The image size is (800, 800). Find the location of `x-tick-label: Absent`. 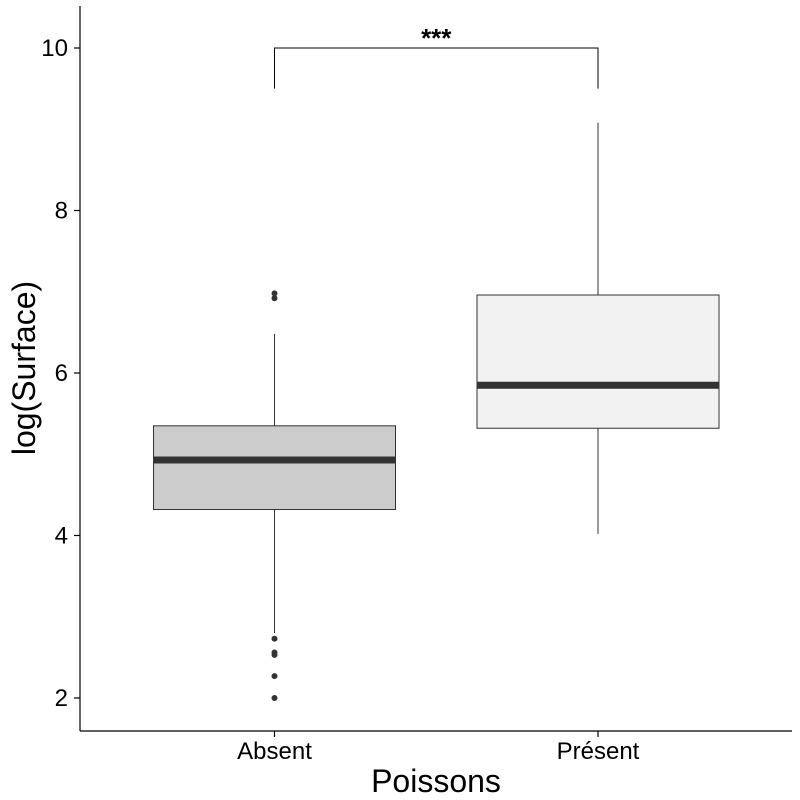

x-tick-label: Absent is located at coordinates (274, 751).